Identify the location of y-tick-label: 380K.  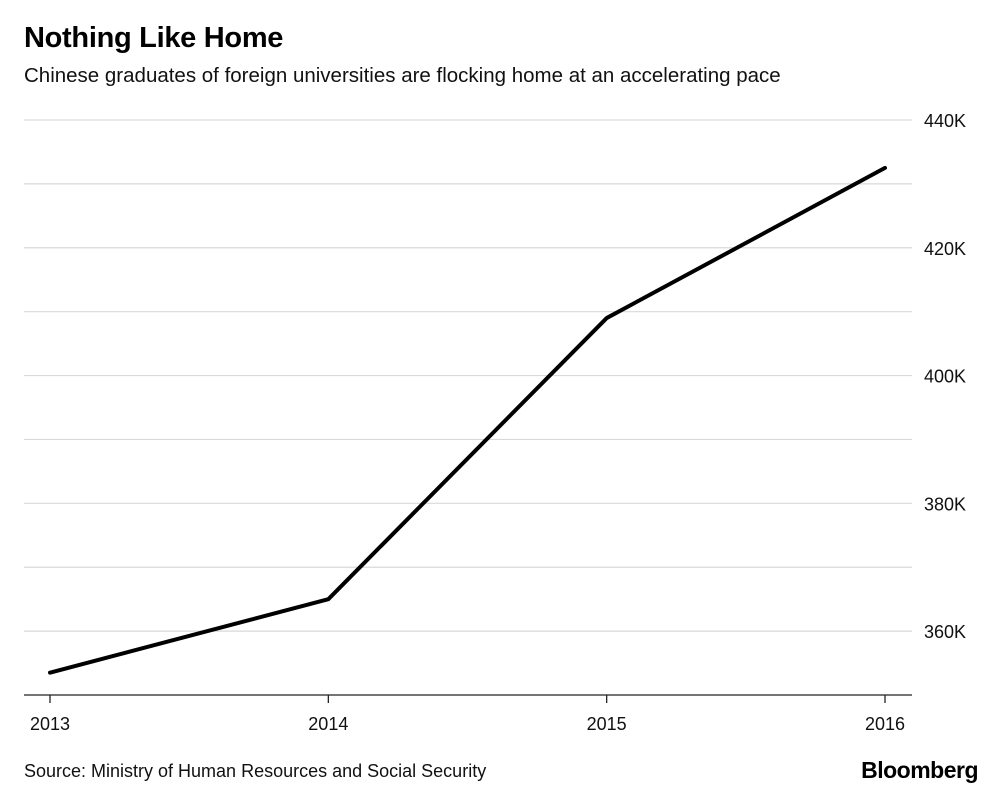
(945, 504).